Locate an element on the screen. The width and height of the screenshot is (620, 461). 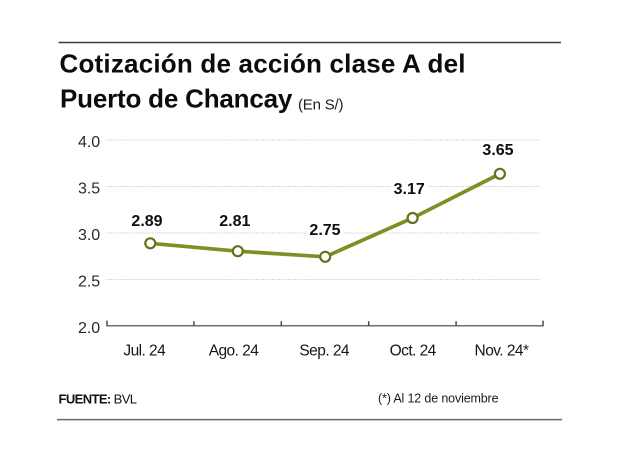
svg-text: (En S/) is located at coordinates (320, 105).